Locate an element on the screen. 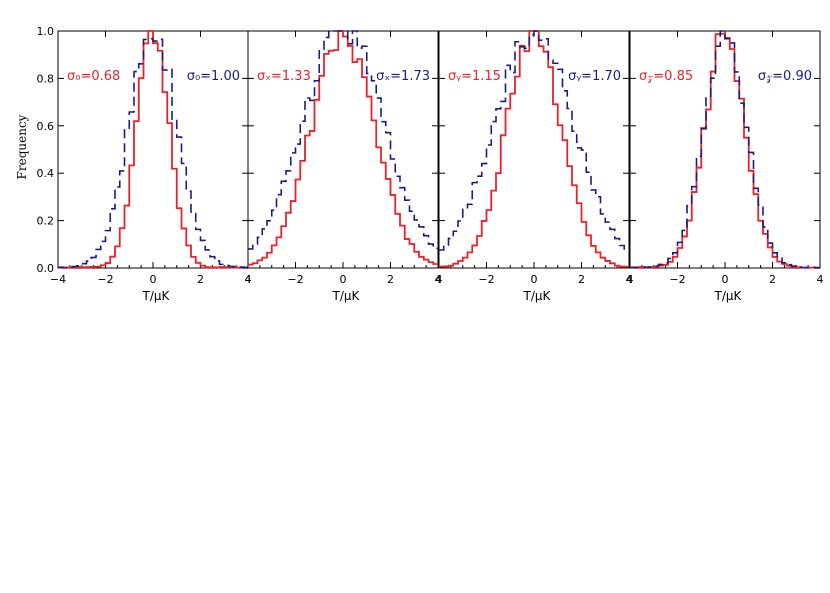  sigma-annotation: σ𝓏=0.85 is located at coordinates (666, 76).